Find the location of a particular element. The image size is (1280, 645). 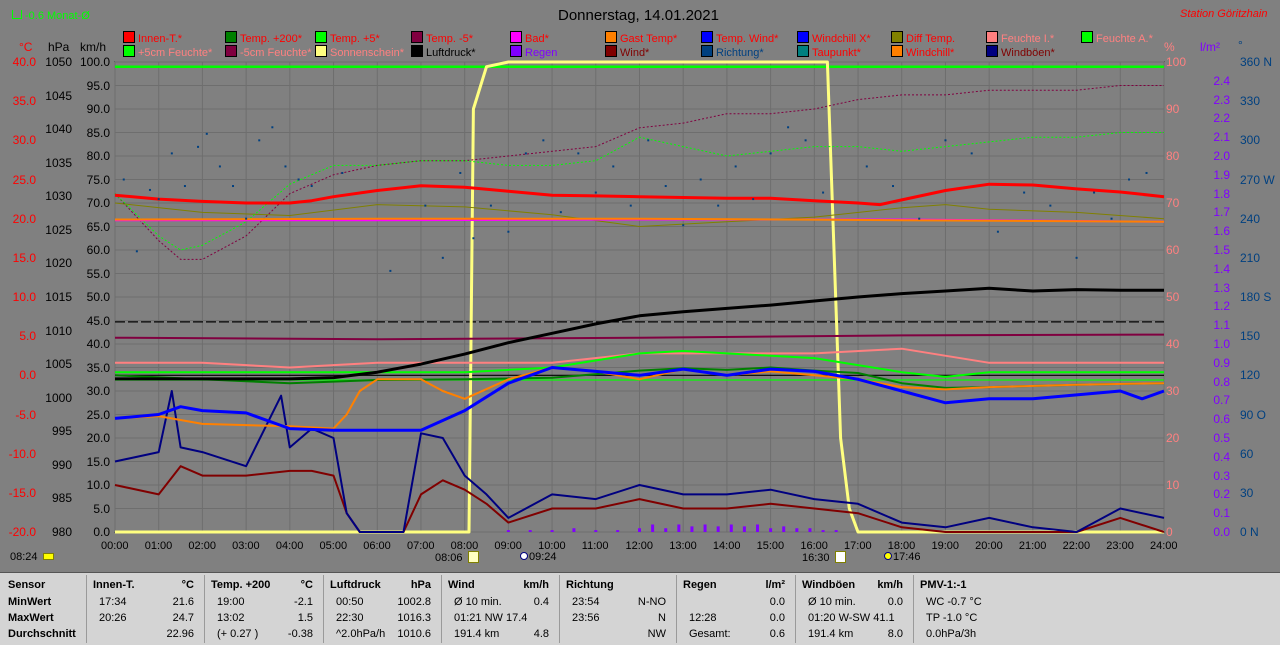

temp-tick-label: 15.0 is located at coordinates (24, 257).